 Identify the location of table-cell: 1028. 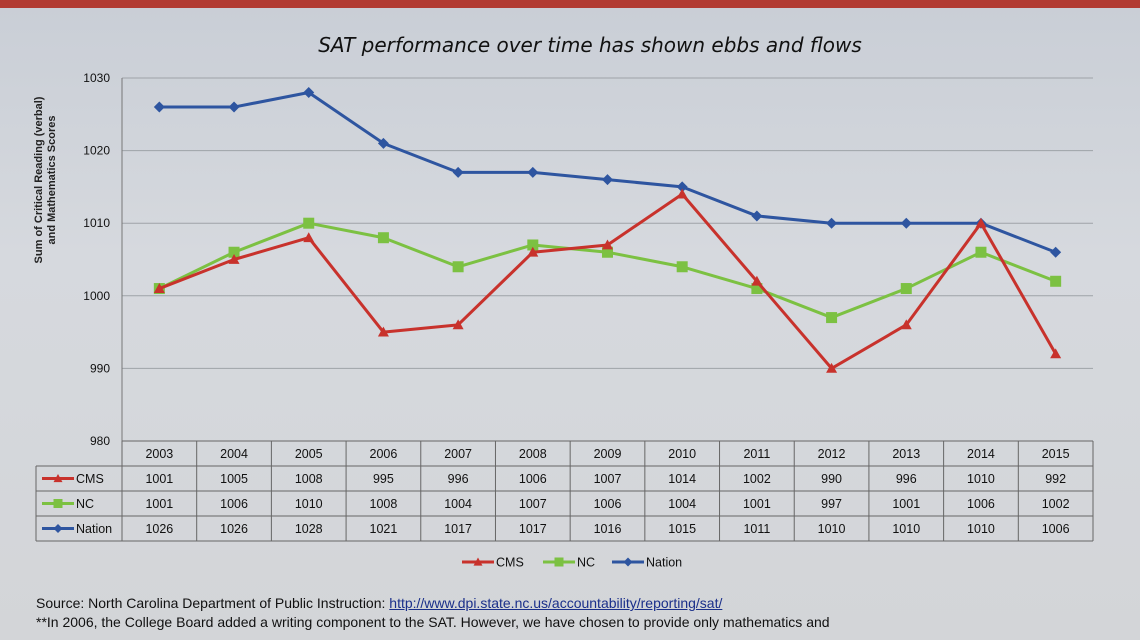
(309, 529).